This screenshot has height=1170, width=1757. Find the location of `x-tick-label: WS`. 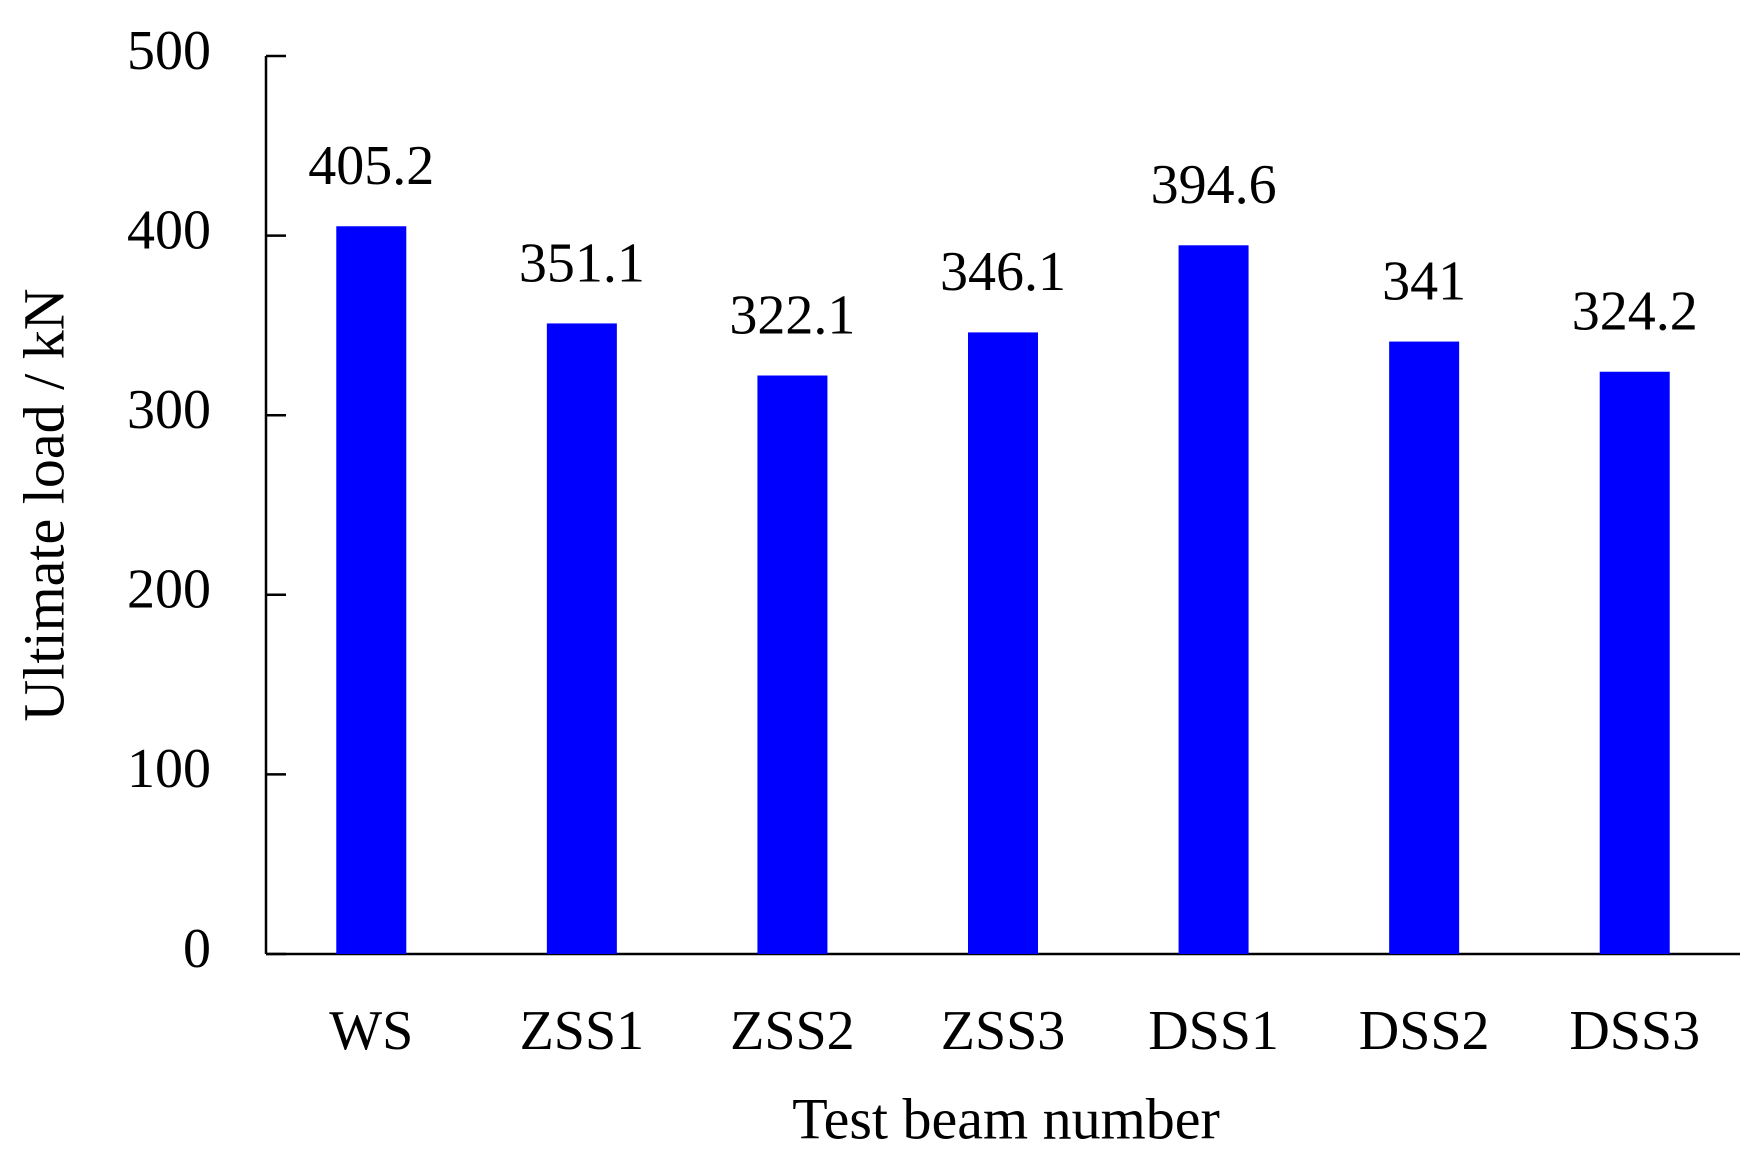

x-tick-label: WS is located at coordinates (371, 1031).